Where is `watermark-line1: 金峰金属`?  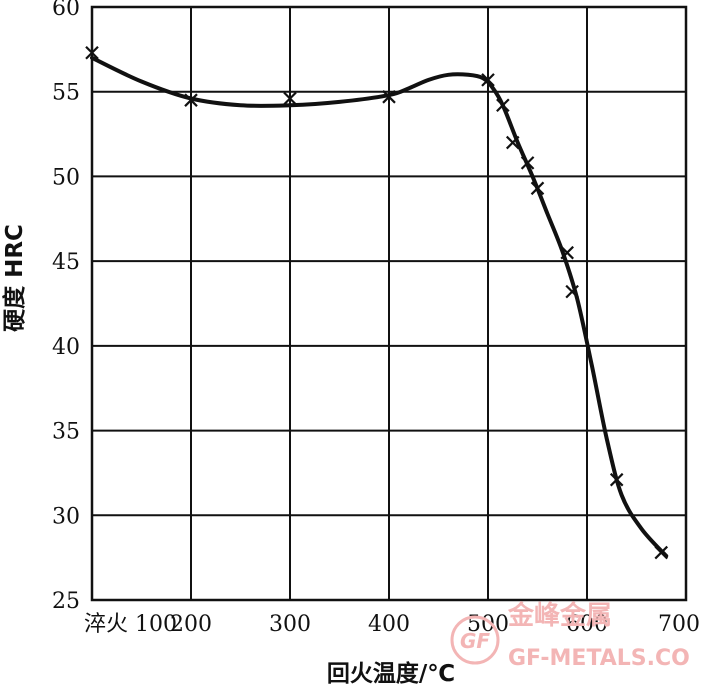
watermark-line1: 金峰金属 is located at coordinates (559, 615).